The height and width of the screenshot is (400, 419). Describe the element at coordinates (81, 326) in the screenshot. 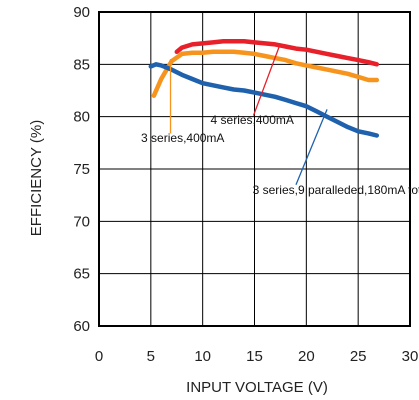

I see `y-tick-label: 60` at that location.